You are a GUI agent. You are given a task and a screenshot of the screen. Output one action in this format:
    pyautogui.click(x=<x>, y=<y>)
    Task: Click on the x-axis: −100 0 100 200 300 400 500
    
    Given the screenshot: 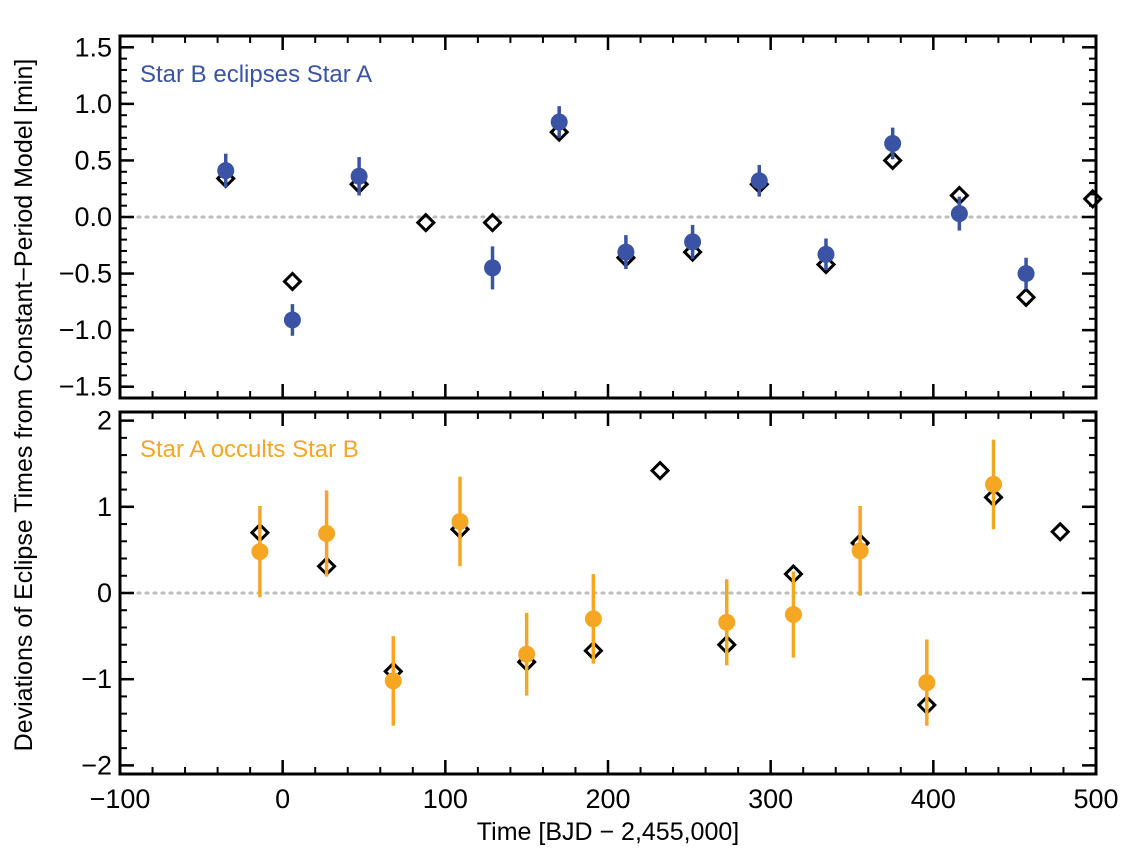 What is the action you would take?
    pyautogui.click(x=604, y=799)
    